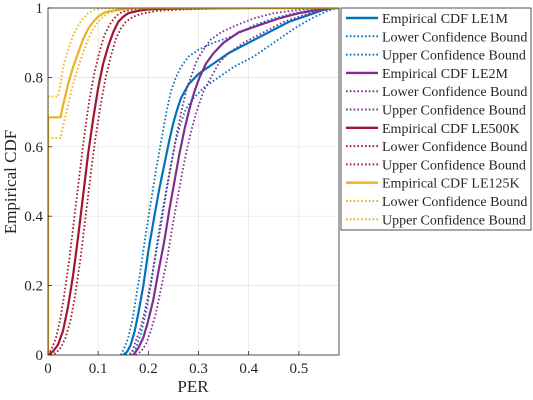  Describe the element at coordinates (248, 369) in the screenshot. I see `x-tick-label-4: 0.4` at that location.